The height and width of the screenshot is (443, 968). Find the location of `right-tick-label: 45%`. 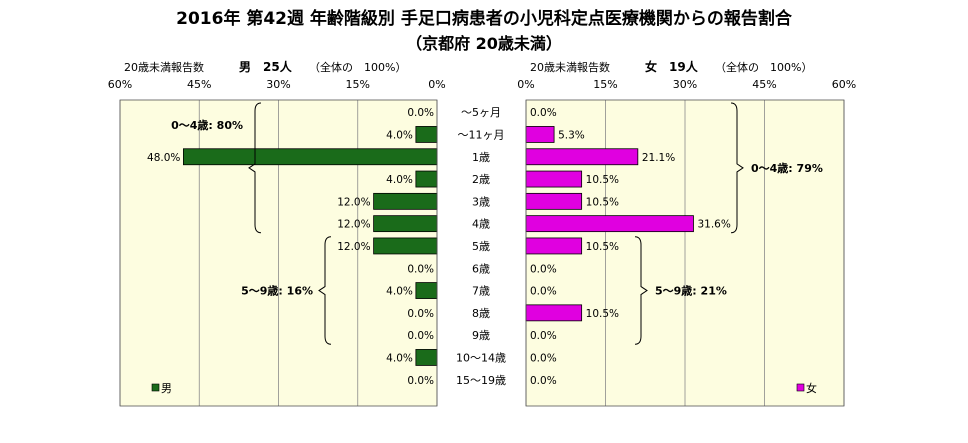

right-tick-label: 45% is located at coordinates (764, 84).